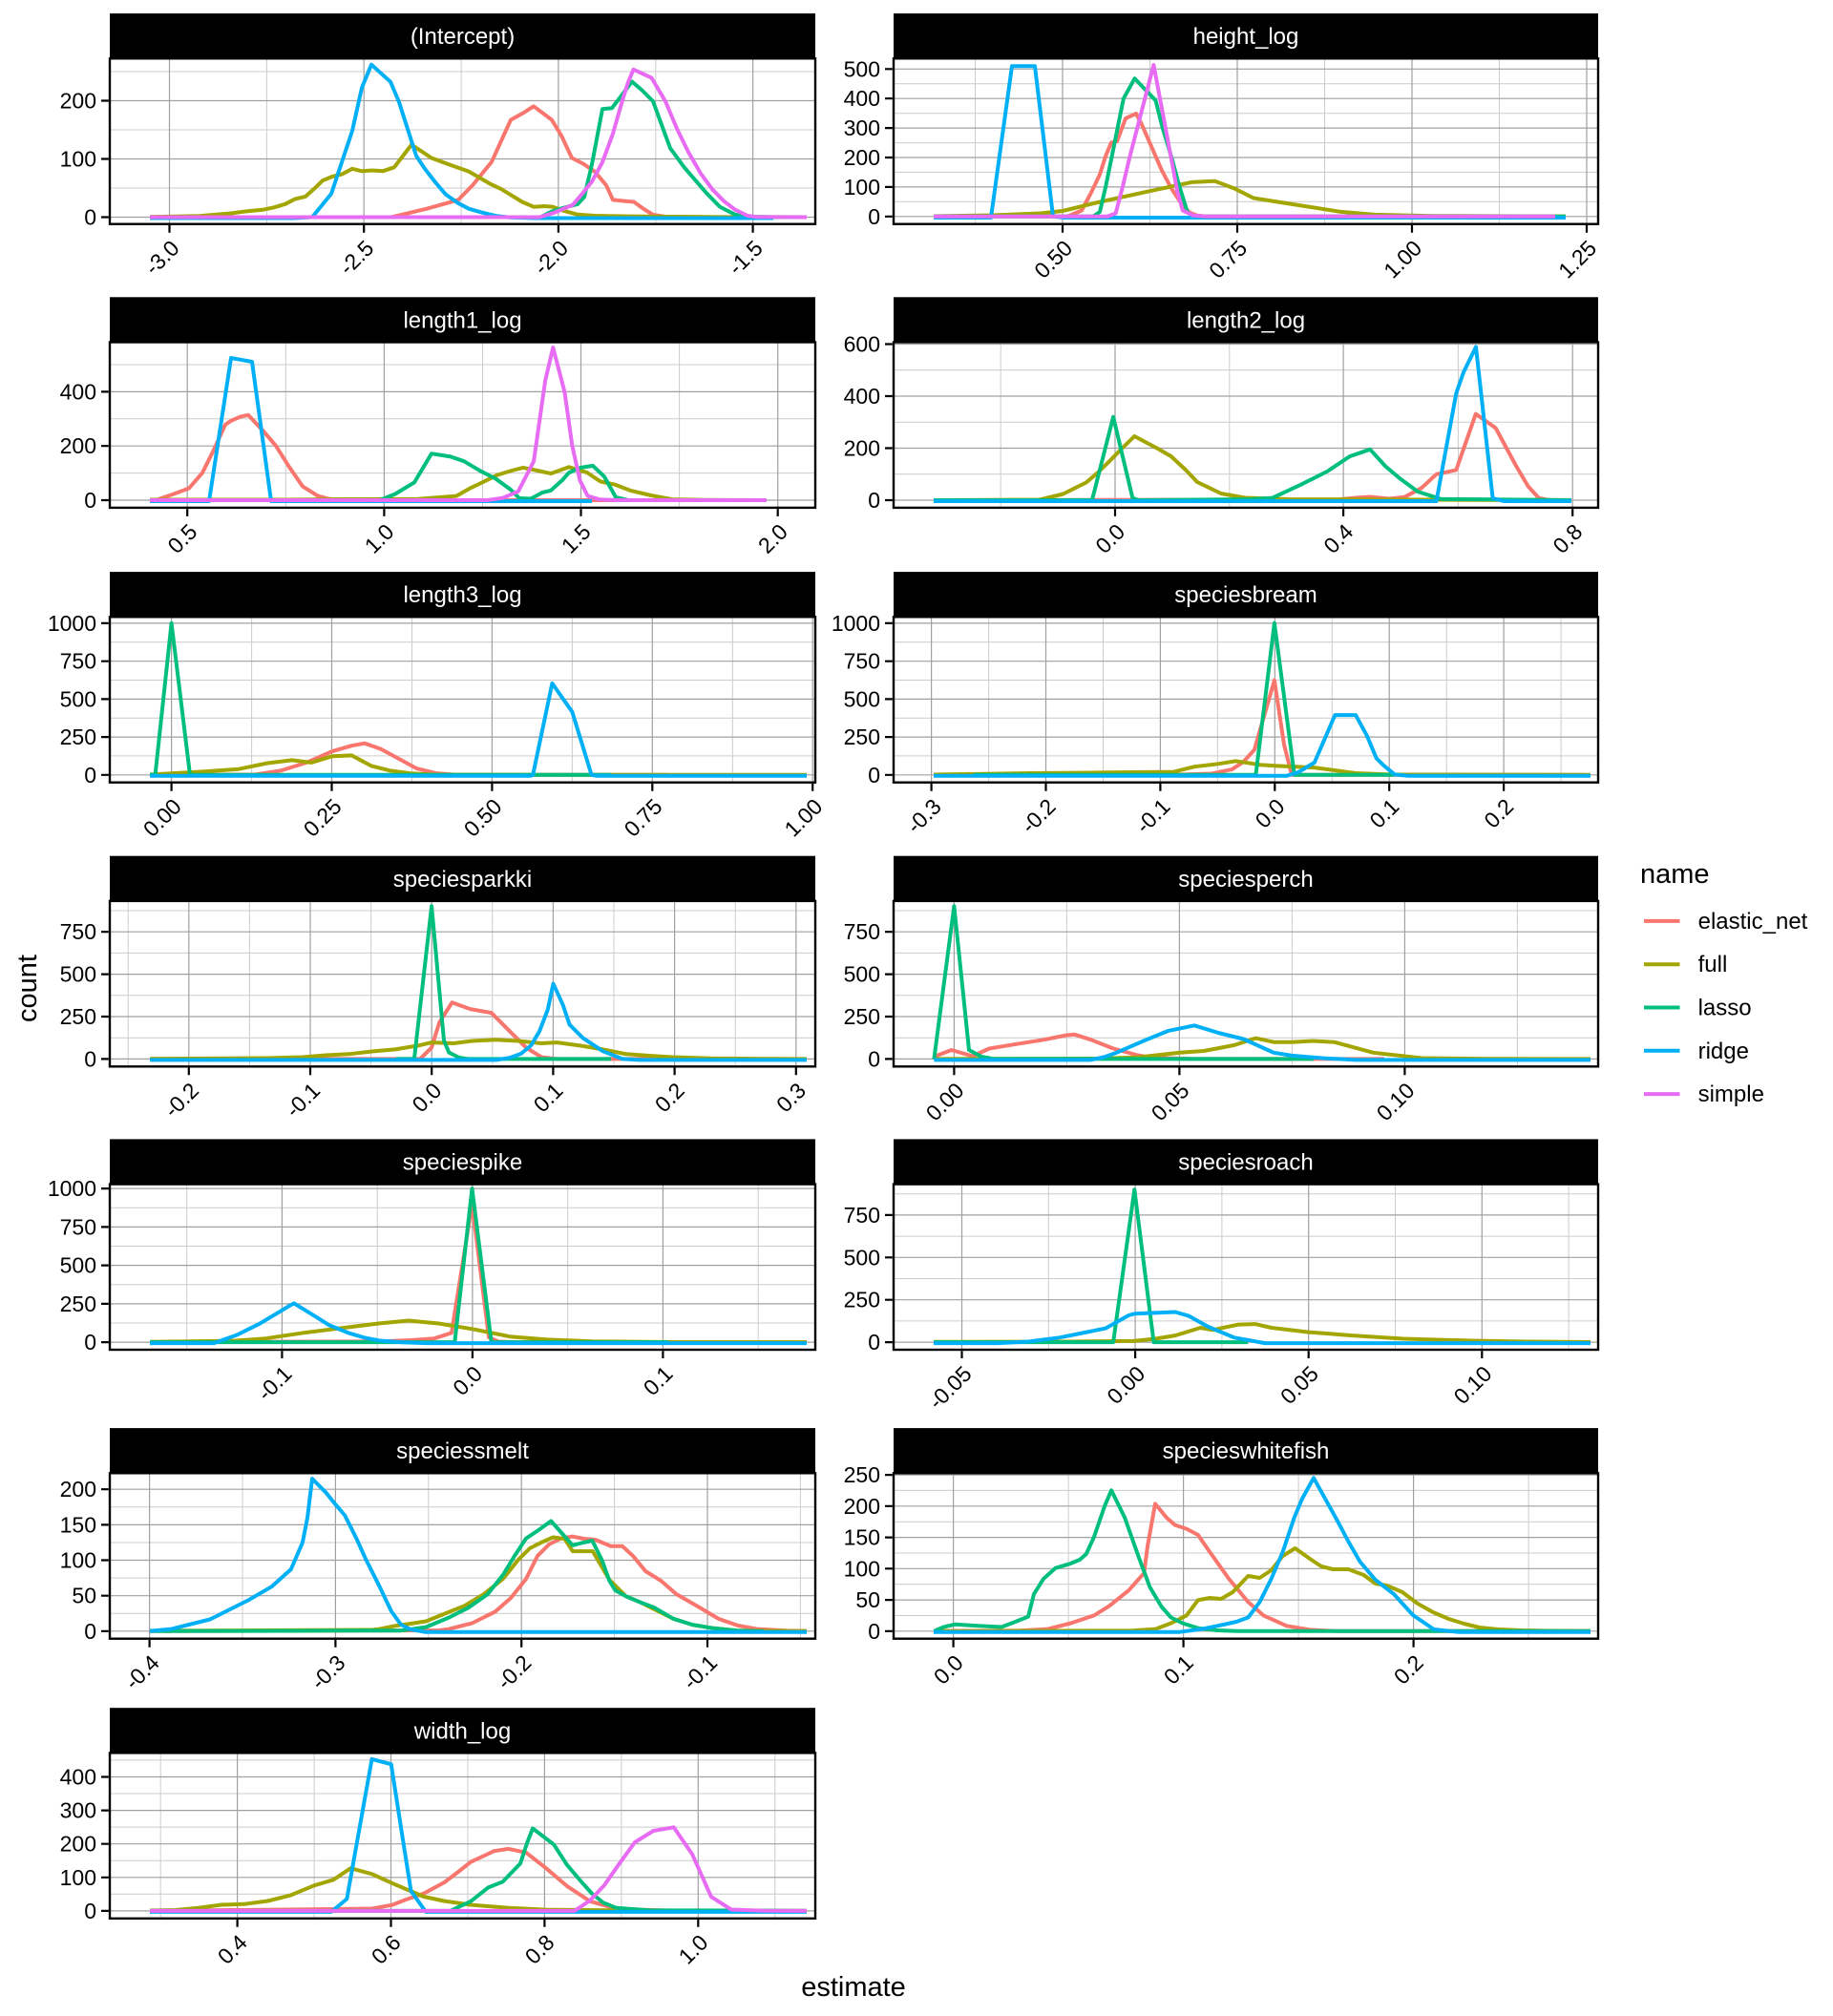 This screenshot has height=2016, width=1833. Describe the element at coordinates (1725, 1009) in the screenshot. I see `svg-text: lasso` at that location.